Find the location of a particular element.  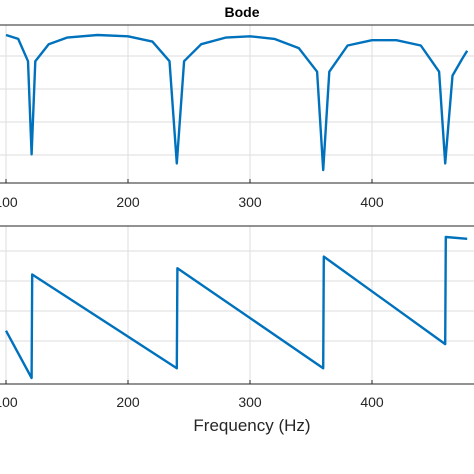

chart-title: Bode is located at coordinates (242, 12).